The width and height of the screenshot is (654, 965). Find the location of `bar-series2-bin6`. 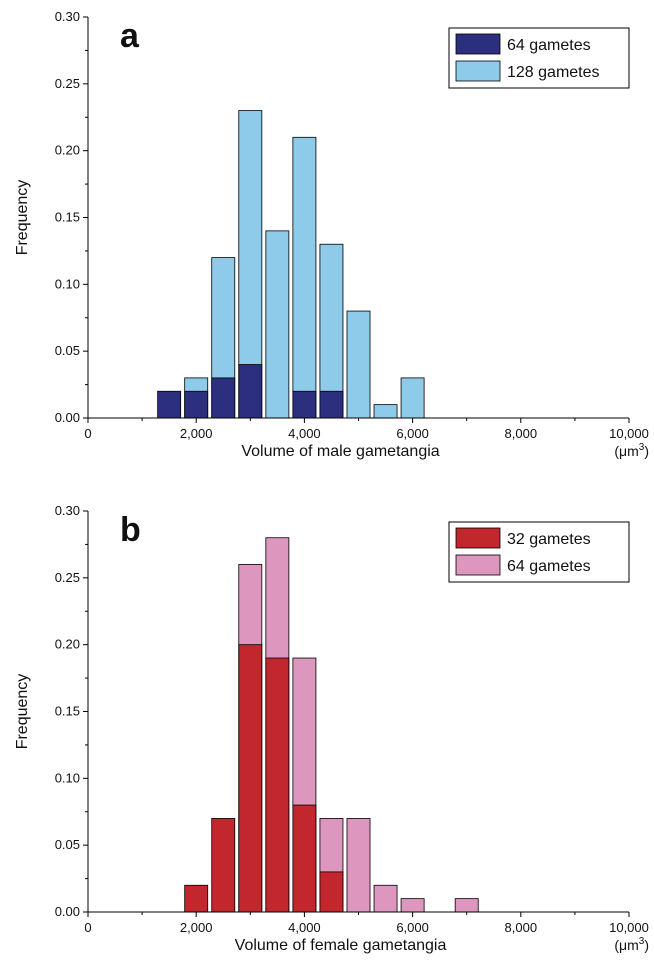

bar-series2-bin6 is located at coordinates (304, 277).